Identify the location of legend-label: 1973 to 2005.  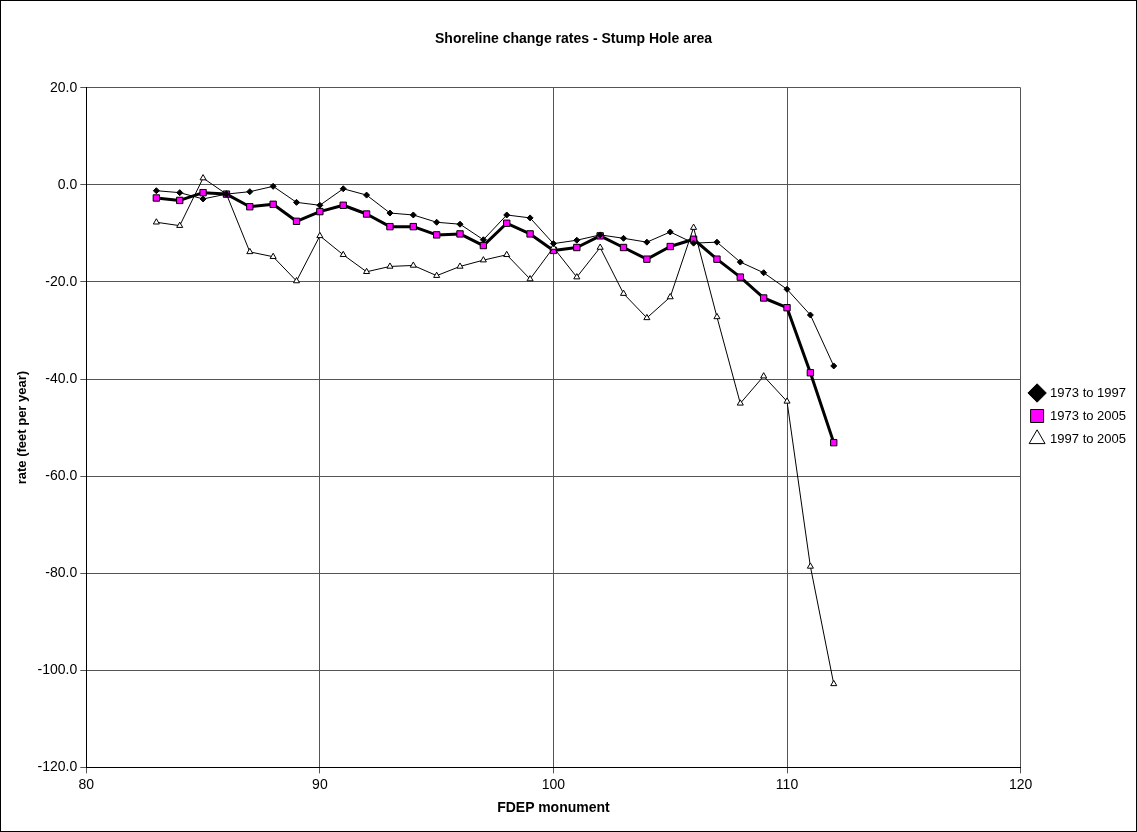
(1088, 415).